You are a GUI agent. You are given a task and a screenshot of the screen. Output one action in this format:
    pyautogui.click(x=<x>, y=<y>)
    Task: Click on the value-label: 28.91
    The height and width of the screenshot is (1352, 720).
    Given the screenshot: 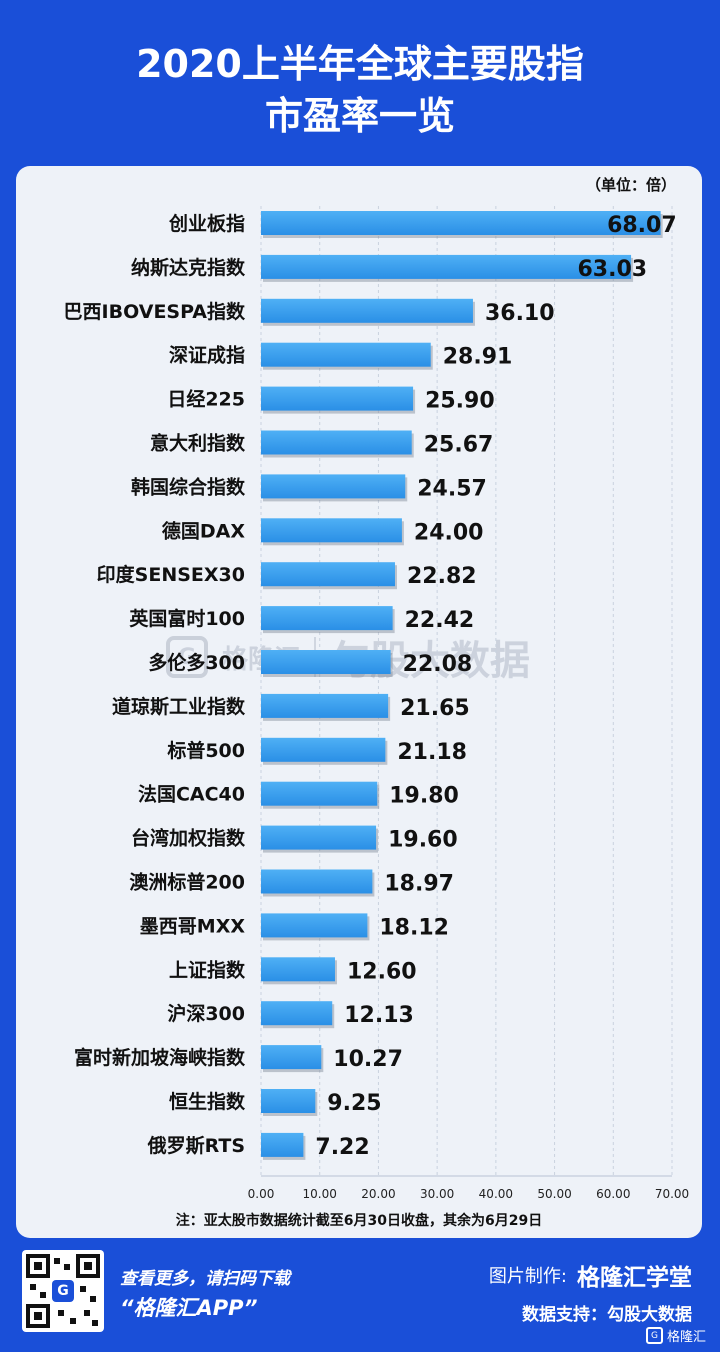 What is the action you would take?
    pyautogui.click(x=478, y=357)
    